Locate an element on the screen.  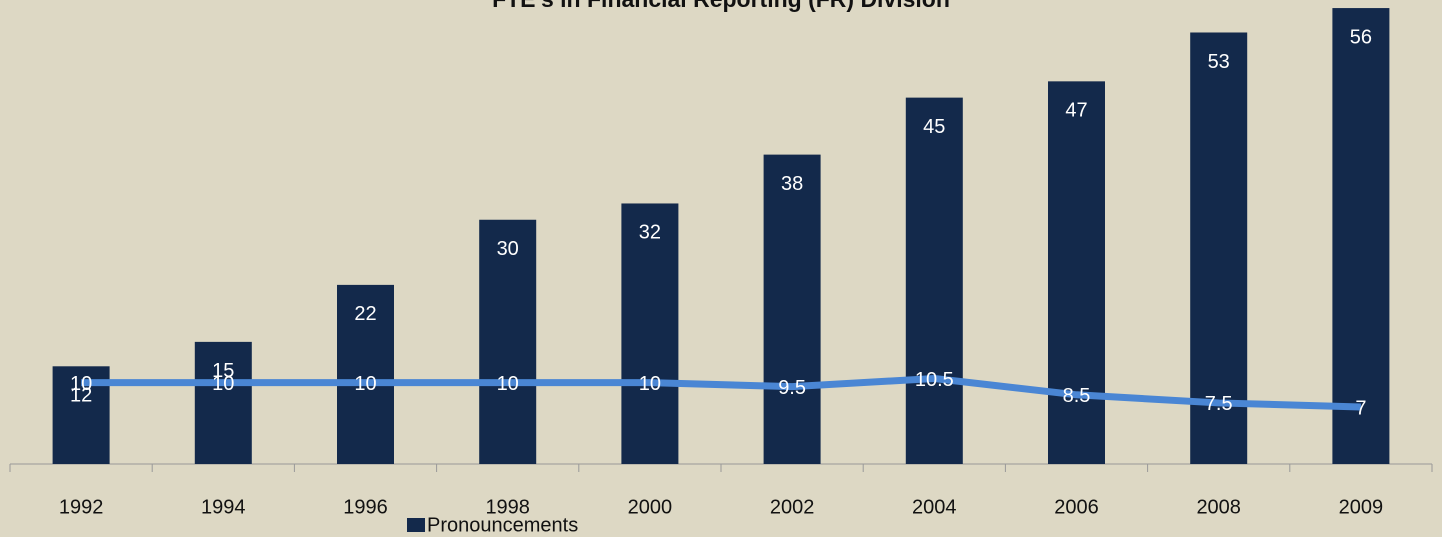
line-value-label: 7 is located at coordinates (1360, 408).